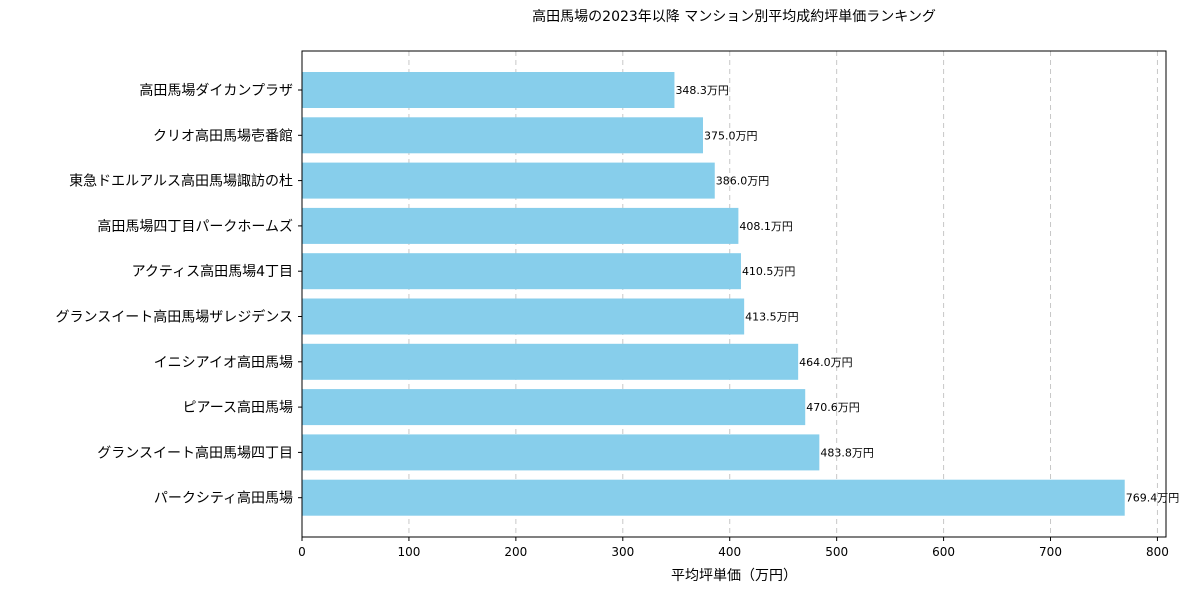  I want to click on x-tick-label: 400, so click(729, 552).